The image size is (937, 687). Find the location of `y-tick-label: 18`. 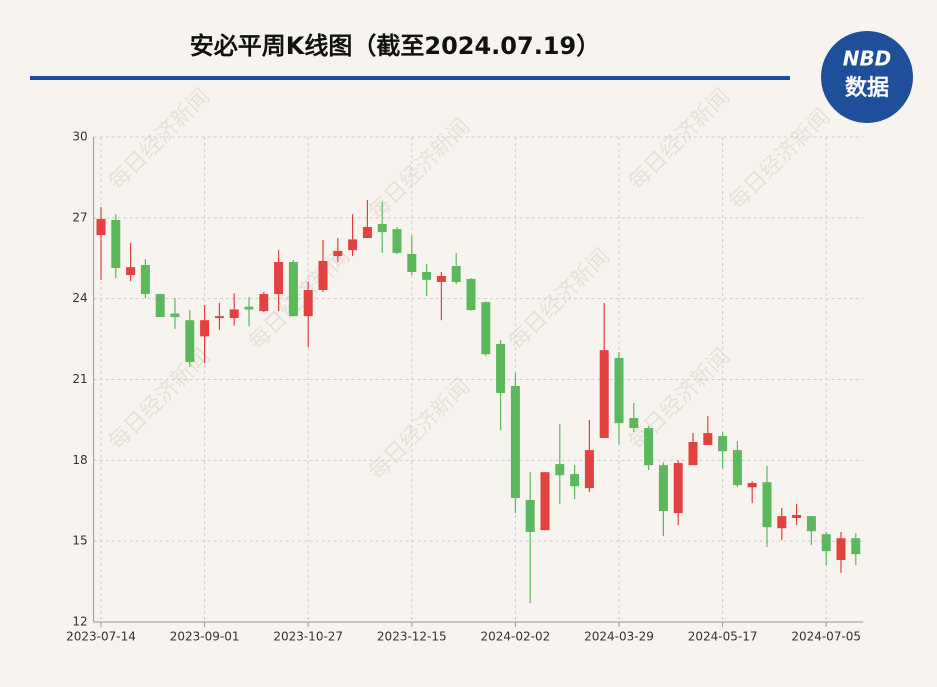

y-tick-label: 18 is located at coordinates (79, 460).